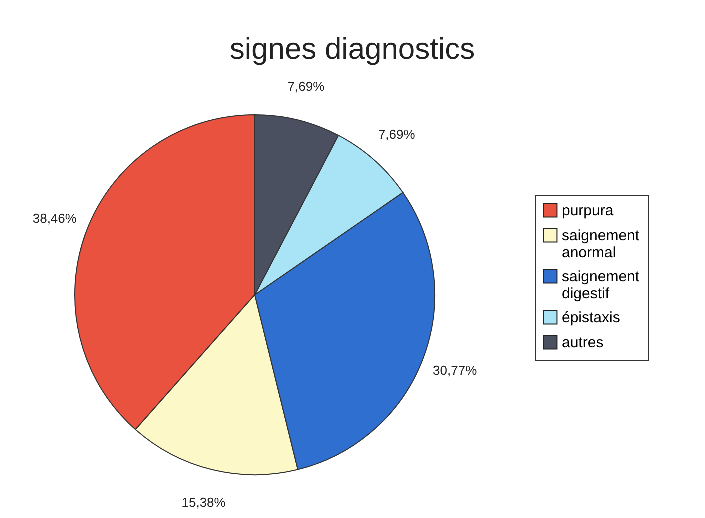 This screenshot has height=518, width=705. Describe the element at coordinates (601, 285) in the screenshot. I see `legend-label: saignement digestif` at that location.